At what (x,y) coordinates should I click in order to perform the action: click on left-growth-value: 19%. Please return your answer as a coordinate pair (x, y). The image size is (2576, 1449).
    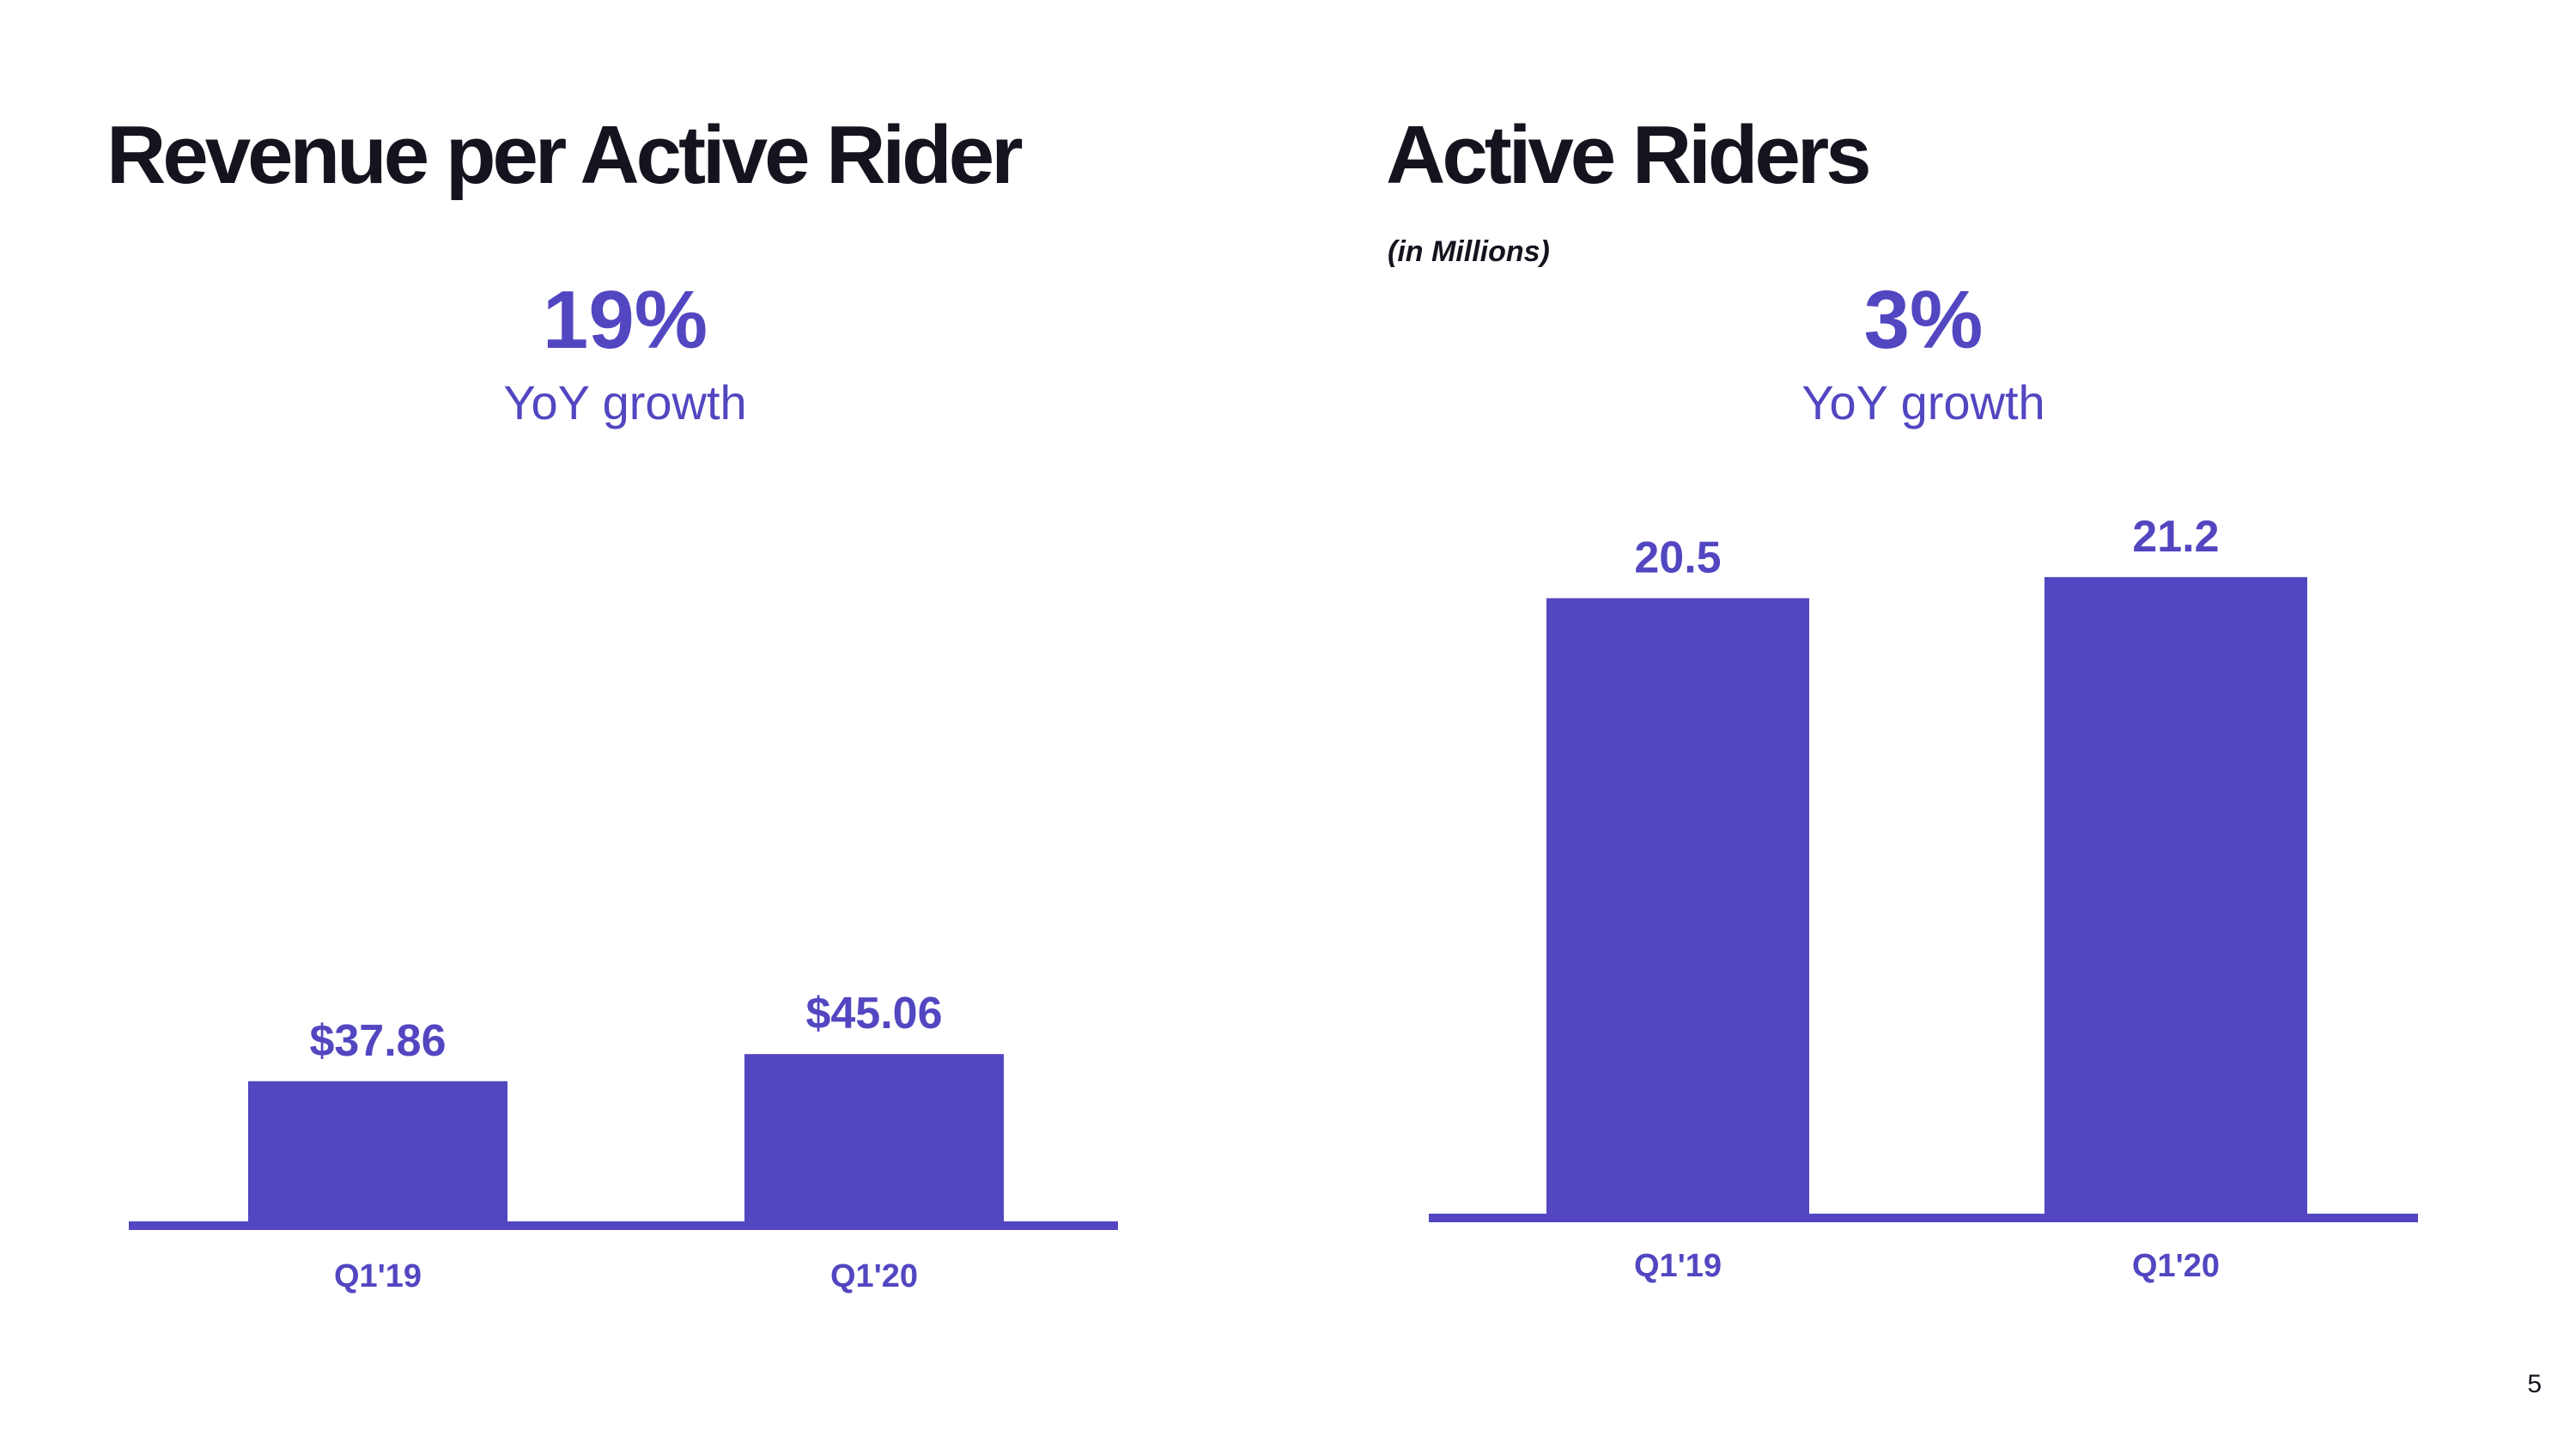
    Looking at the image, I should click on (625, 320).